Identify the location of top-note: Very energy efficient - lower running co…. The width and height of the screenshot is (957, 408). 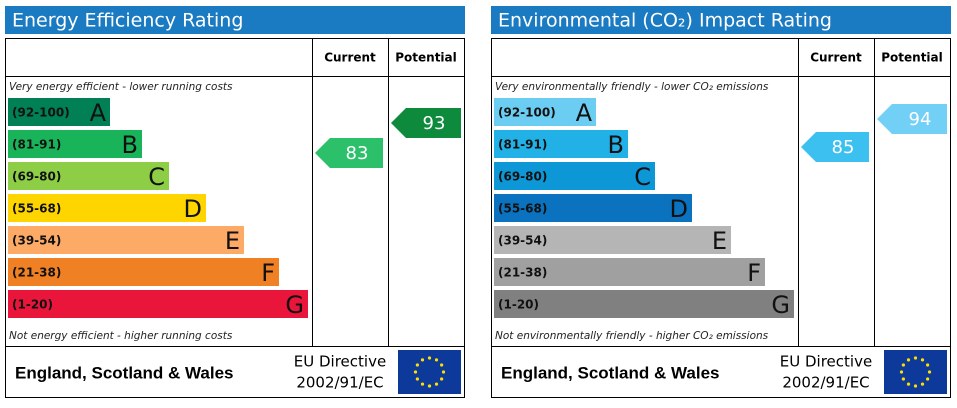
(121, 87).